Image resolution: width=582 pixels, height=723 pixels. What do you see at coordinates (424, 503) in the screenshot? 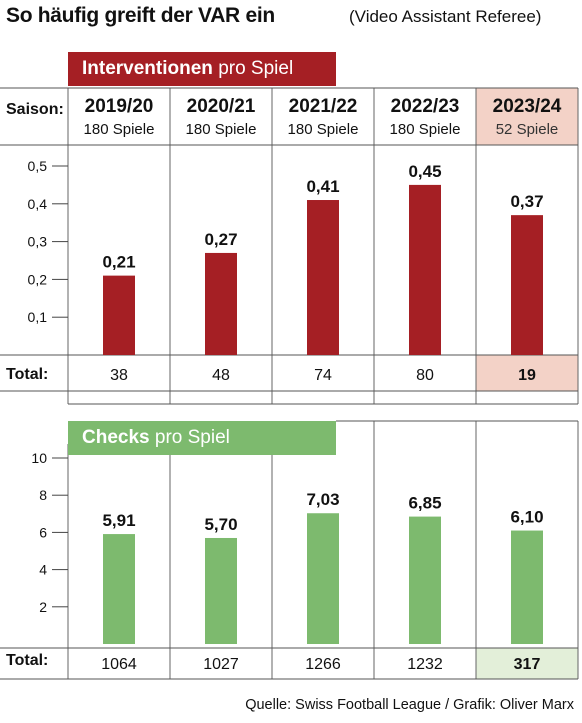
I see `checks-value-label: 6,85` at bounding box center [424, 503].